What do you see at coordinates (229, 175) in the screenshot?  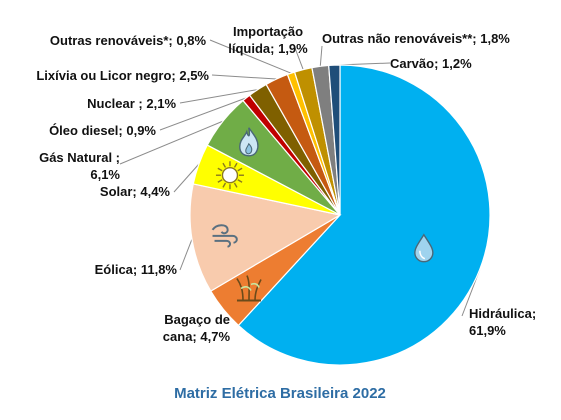 I see `sun-icon` at bounding box center [229, 175].